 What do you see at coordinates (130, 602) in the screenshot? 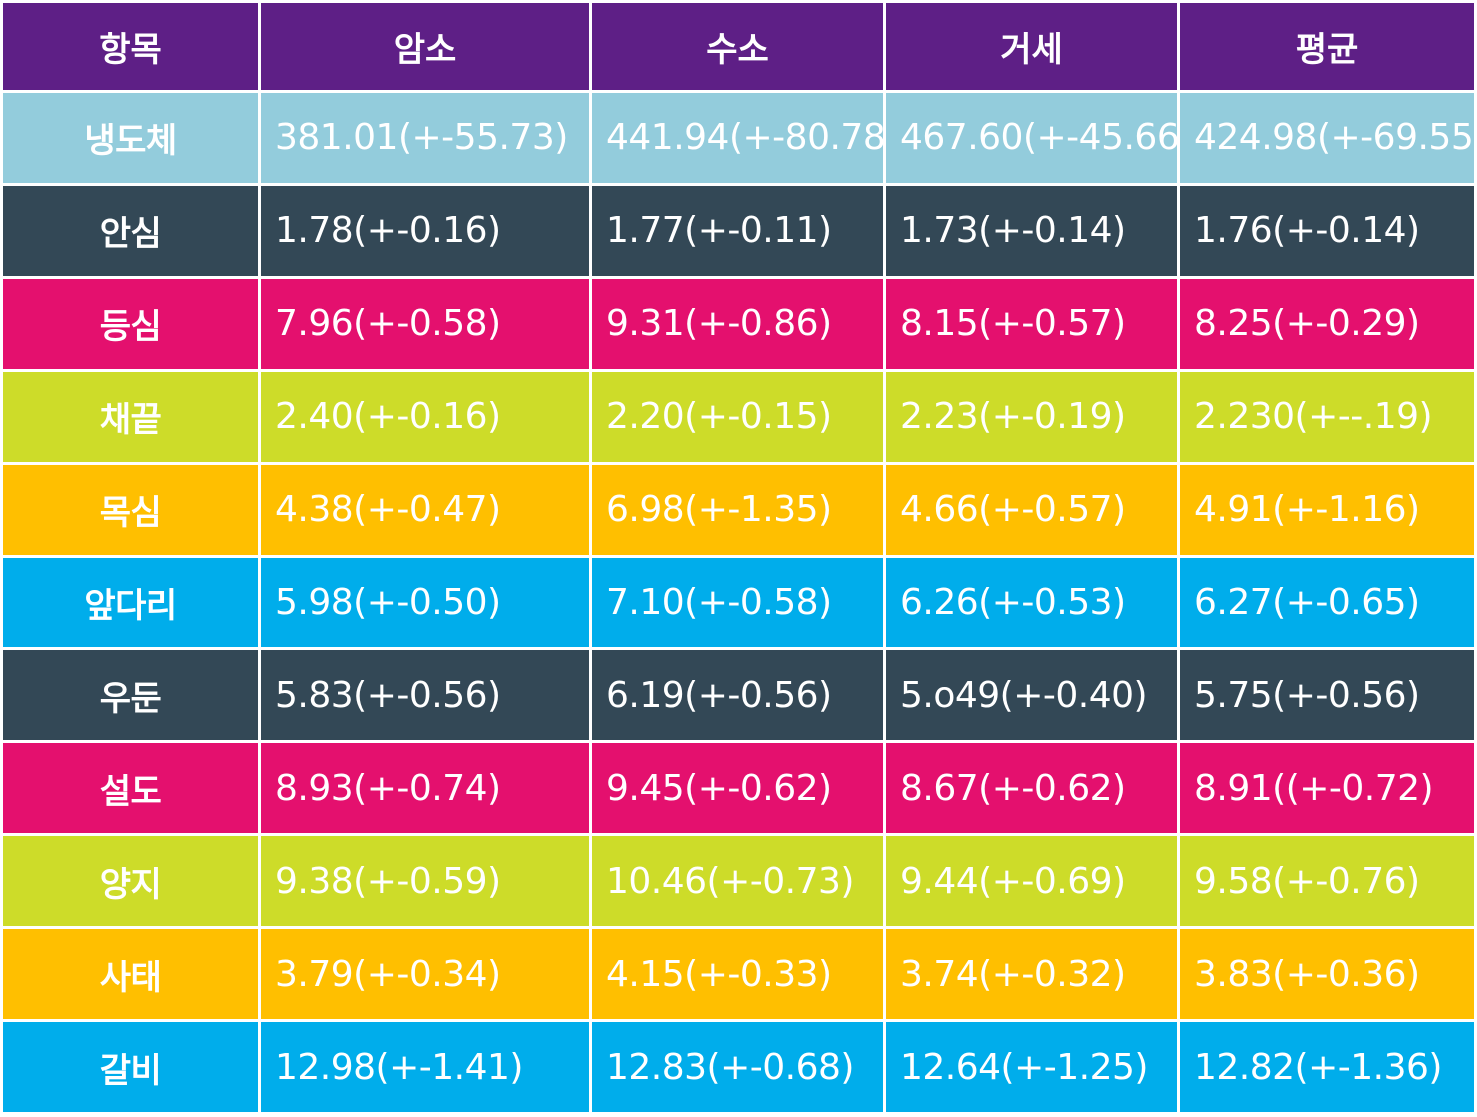
I see `row-label-cell: 앞다리` at bounding box center [130, 602].